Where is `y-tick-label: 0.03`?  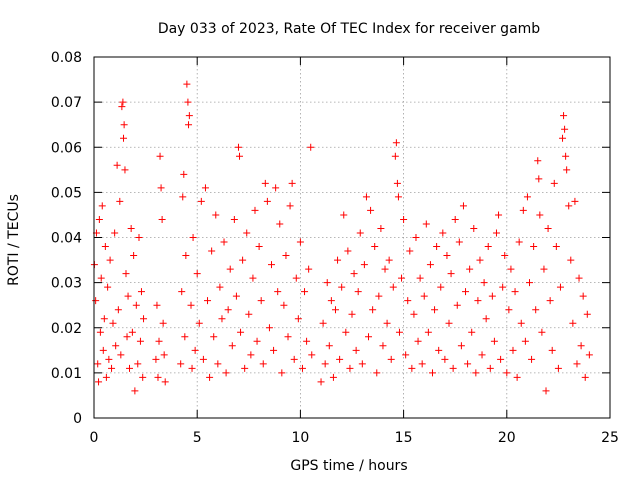 y-tick-label: 0.03 is located at coordinates (66, 284).